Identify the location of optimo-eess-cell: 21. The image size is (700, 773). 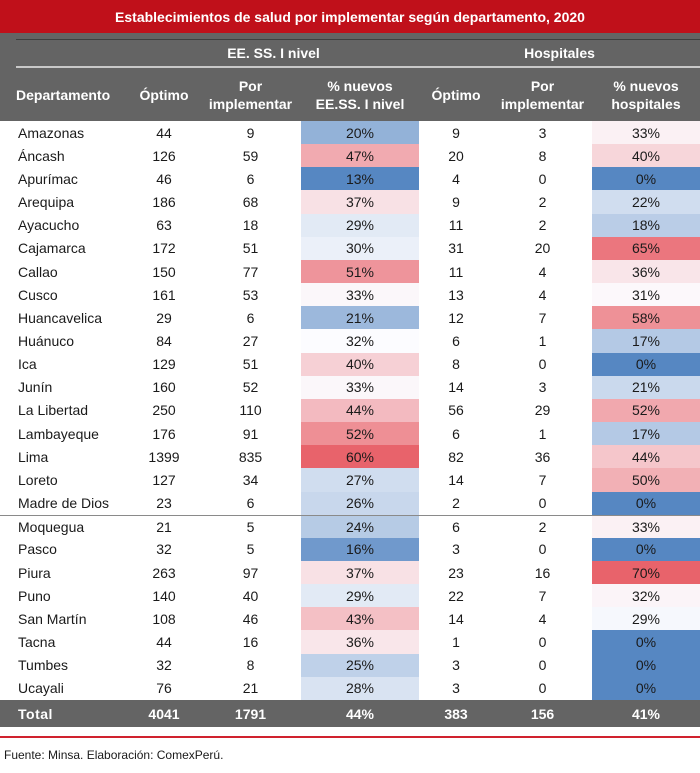
(164, 526).